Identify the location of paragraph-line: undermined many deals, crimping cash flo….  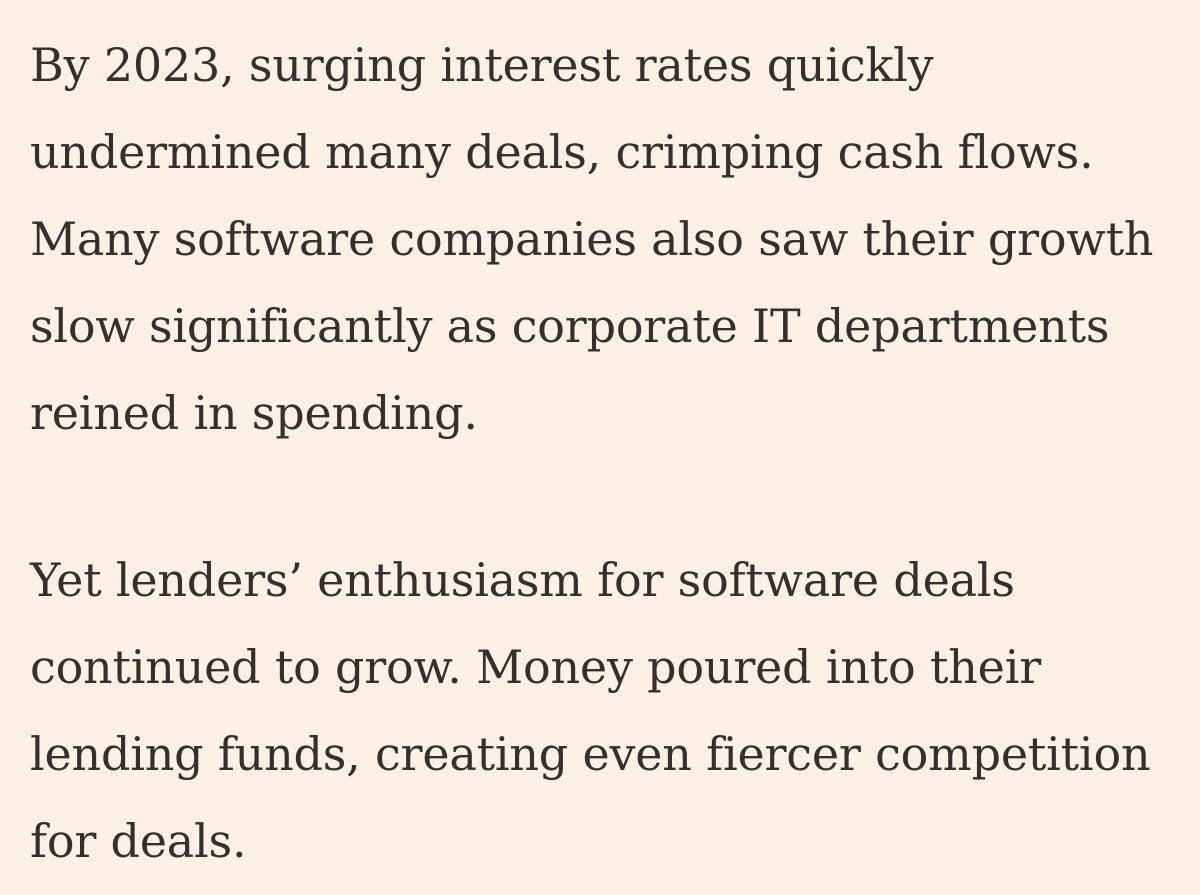
(562, 152).